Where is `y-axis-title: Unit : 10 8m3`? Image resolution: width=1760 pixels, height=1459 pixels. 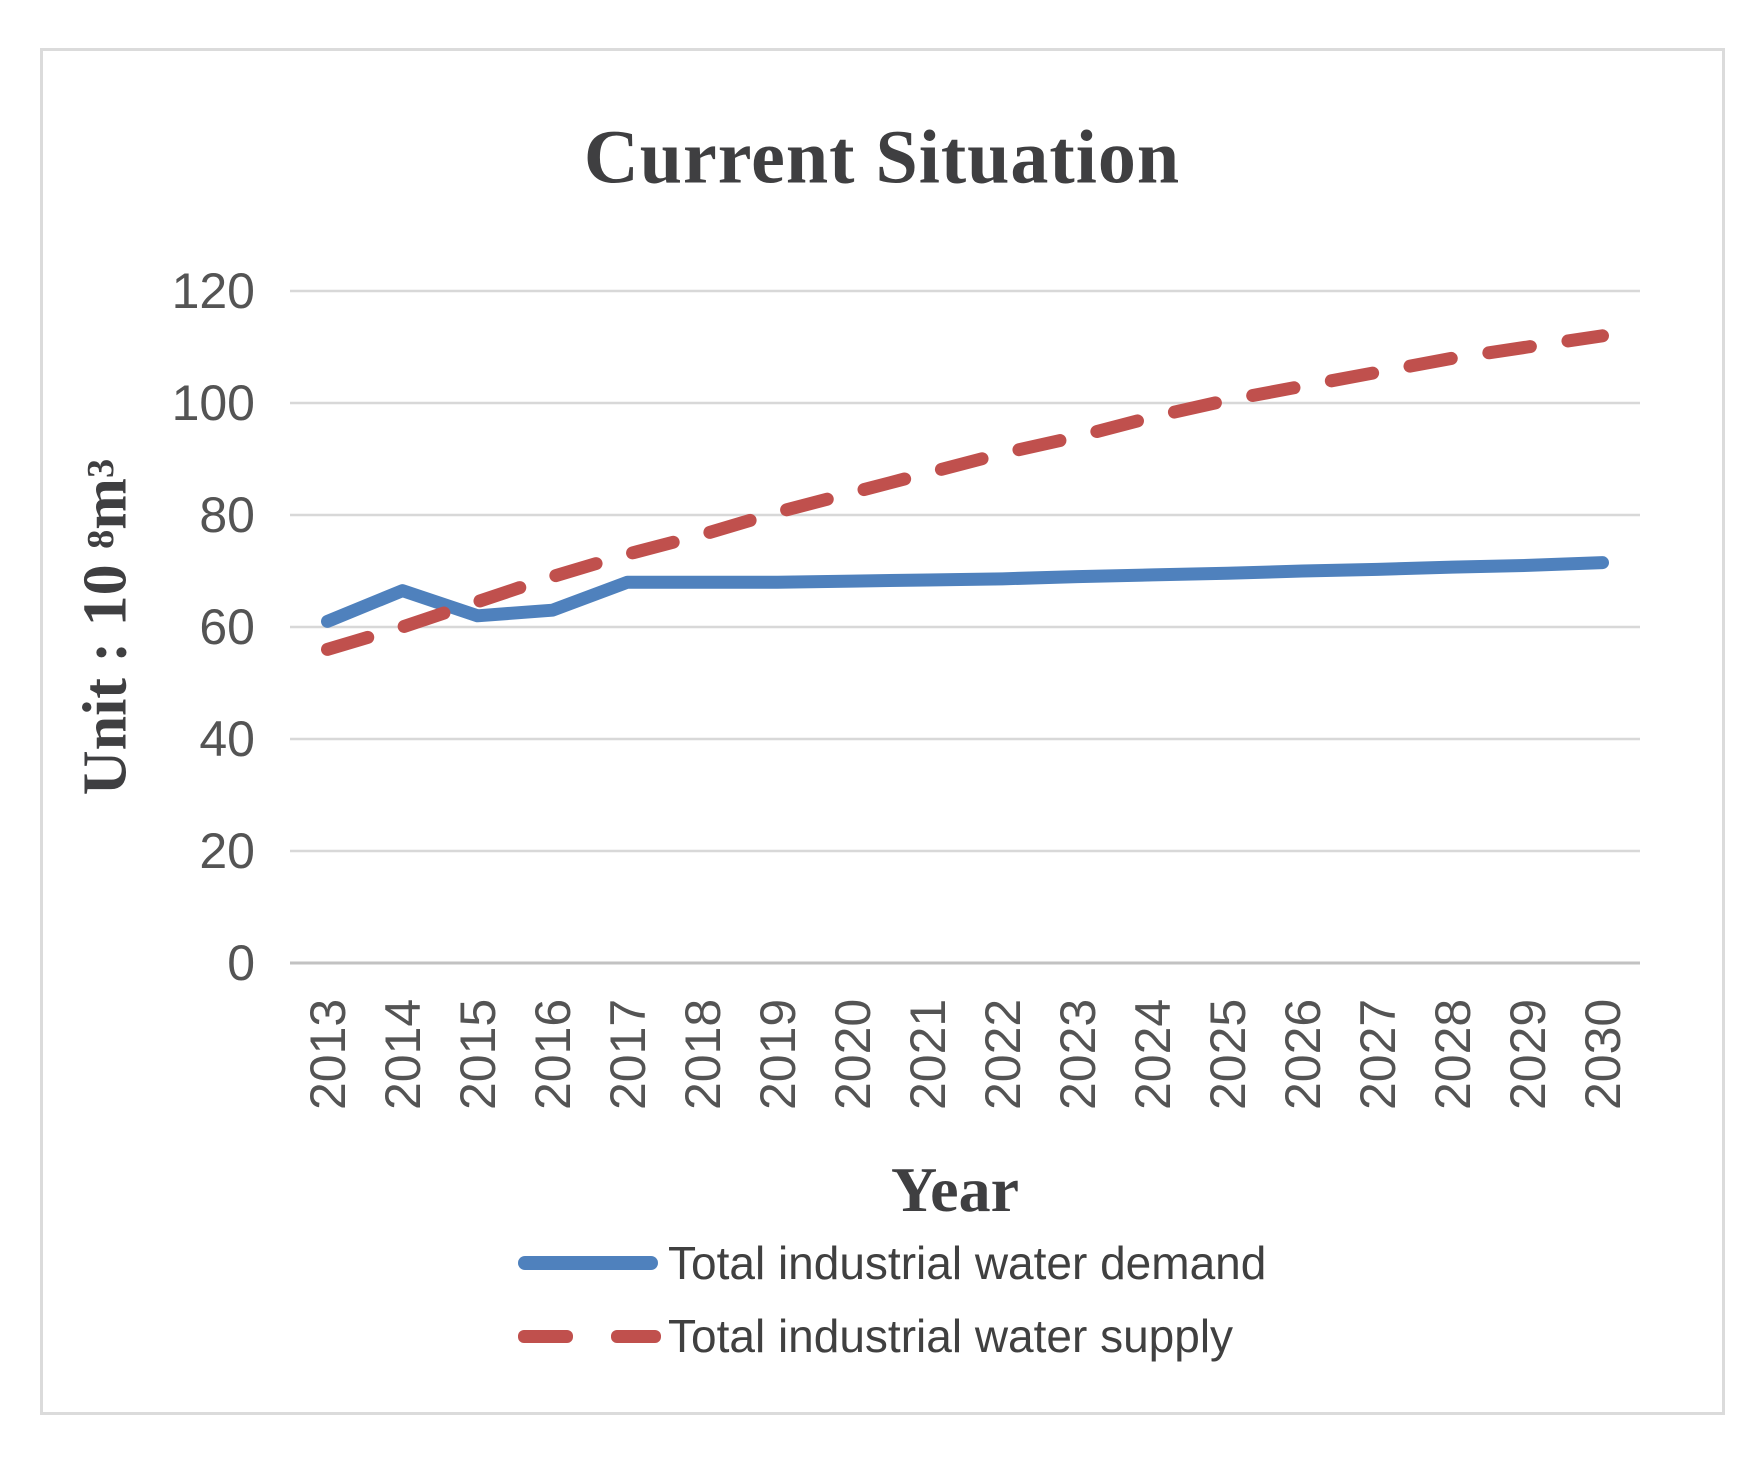
y-axis-title: Unit : 10 8m3 is located at coordinates (106, 627).